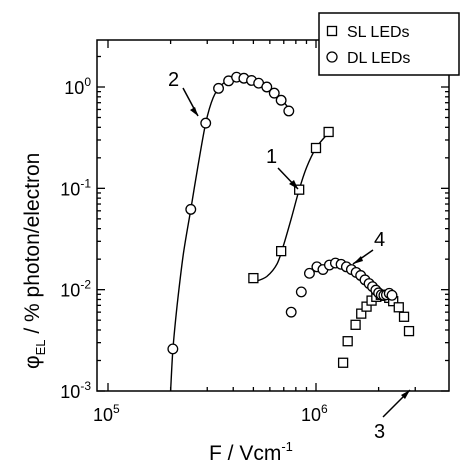  I want to click on y-tick-exponent: 0, so click(87, 82).